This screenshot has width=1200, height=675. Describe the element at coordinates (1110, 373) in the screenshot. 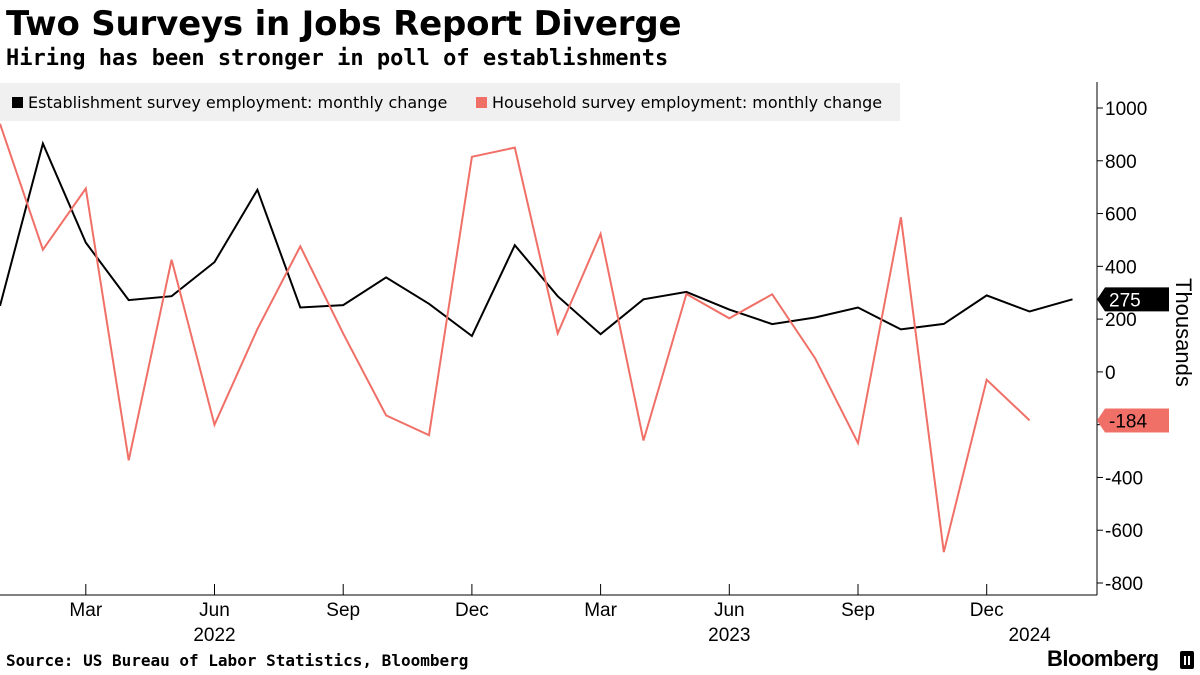

I see `y-tick-label: 0` at that location.